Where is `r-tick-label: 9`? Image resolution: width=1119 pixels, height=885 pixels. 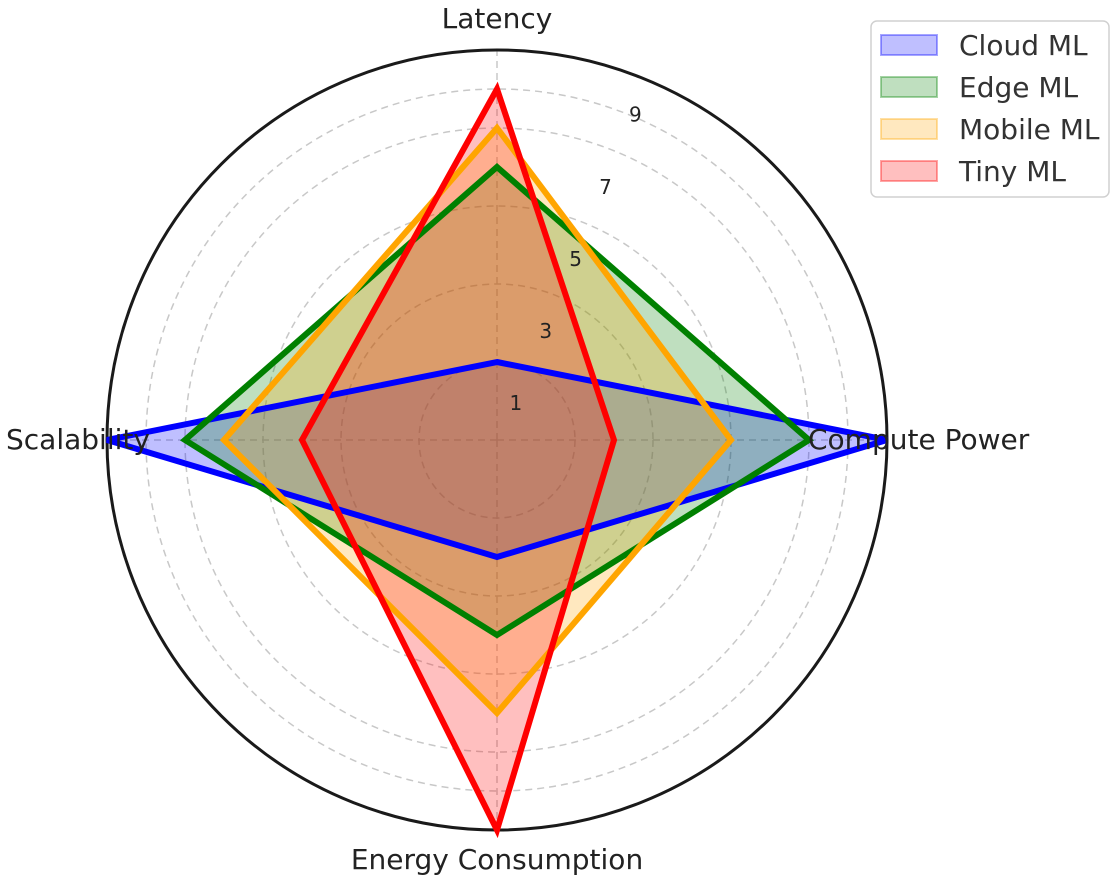
r-tick-label: 9 is located at coordinates (635, 115).